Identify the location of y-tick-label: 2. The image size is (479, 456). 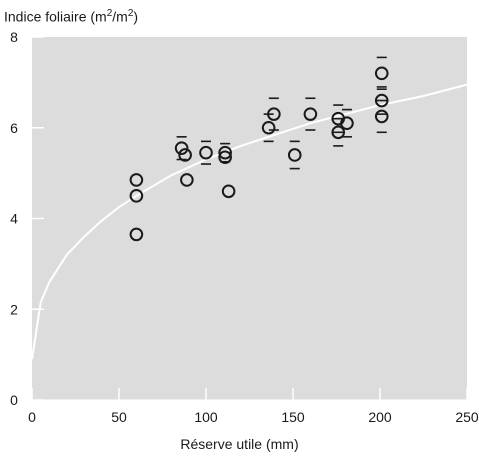
(14, 309).